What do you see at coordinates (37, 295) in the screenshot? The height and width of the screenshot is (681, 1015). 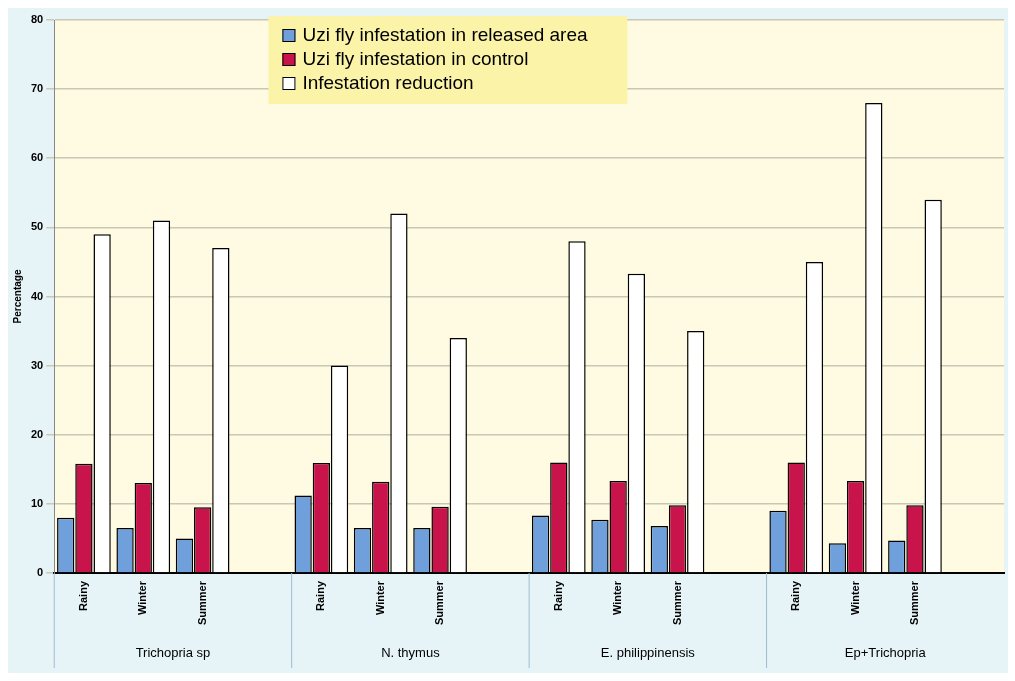 I see `y-tick-label: 40` at bounding box center [37, 295].